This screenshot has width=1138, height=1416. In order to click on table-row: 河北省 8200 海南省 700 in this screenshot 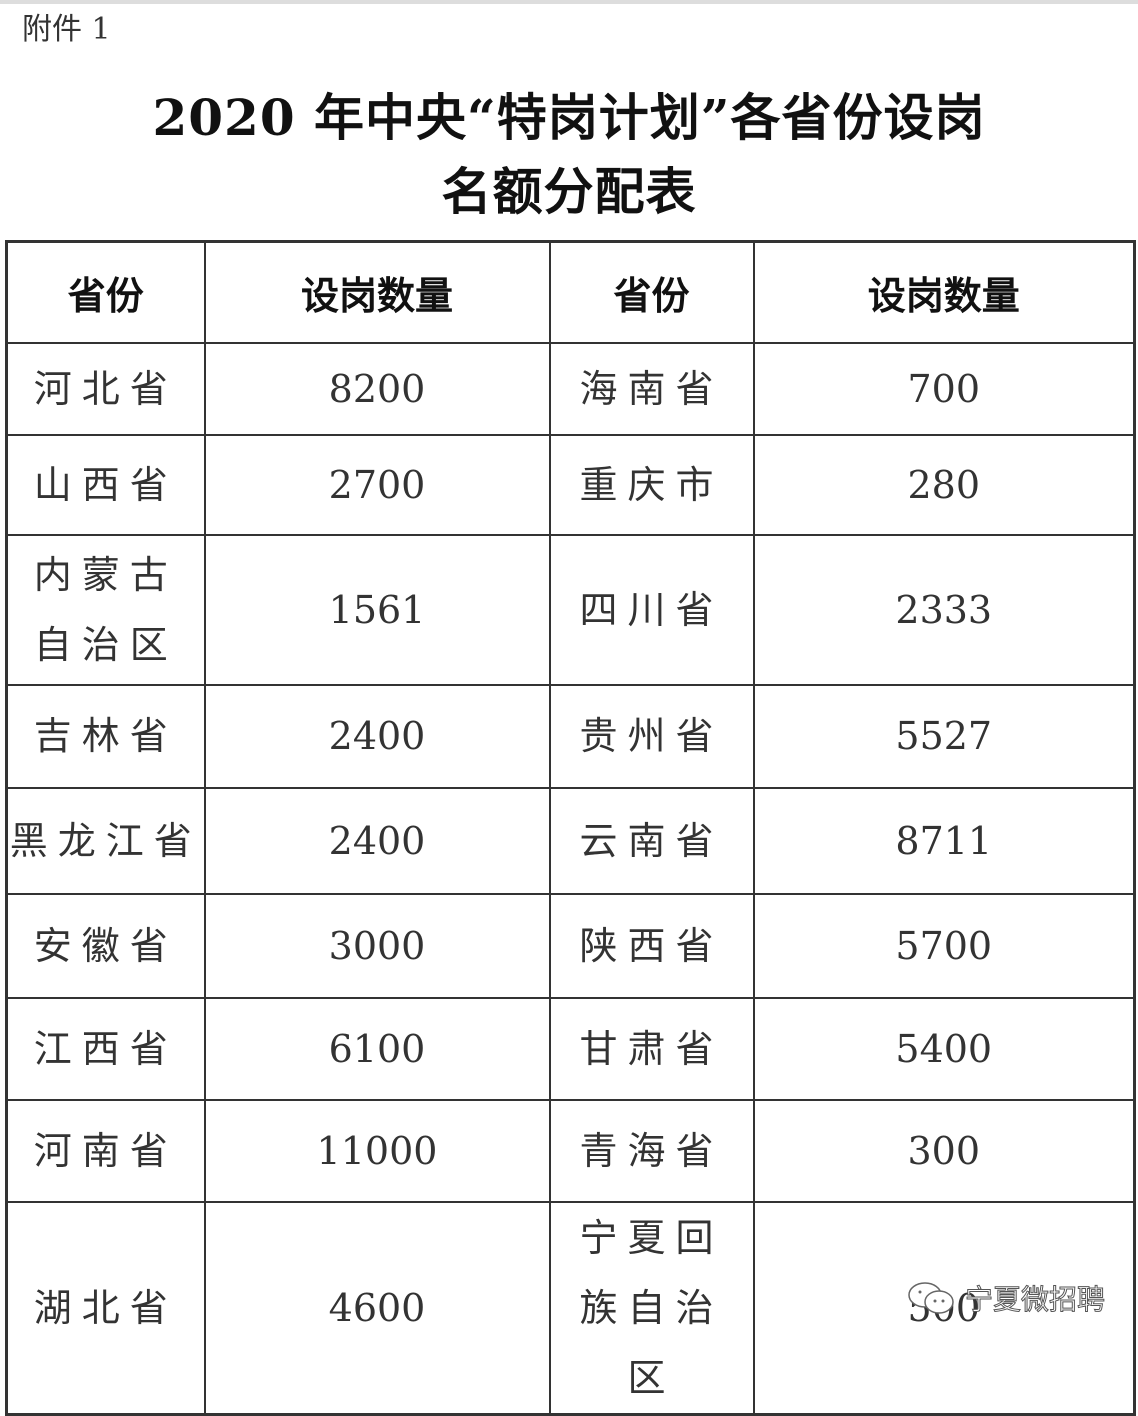, I will do `click(570, 388)`.